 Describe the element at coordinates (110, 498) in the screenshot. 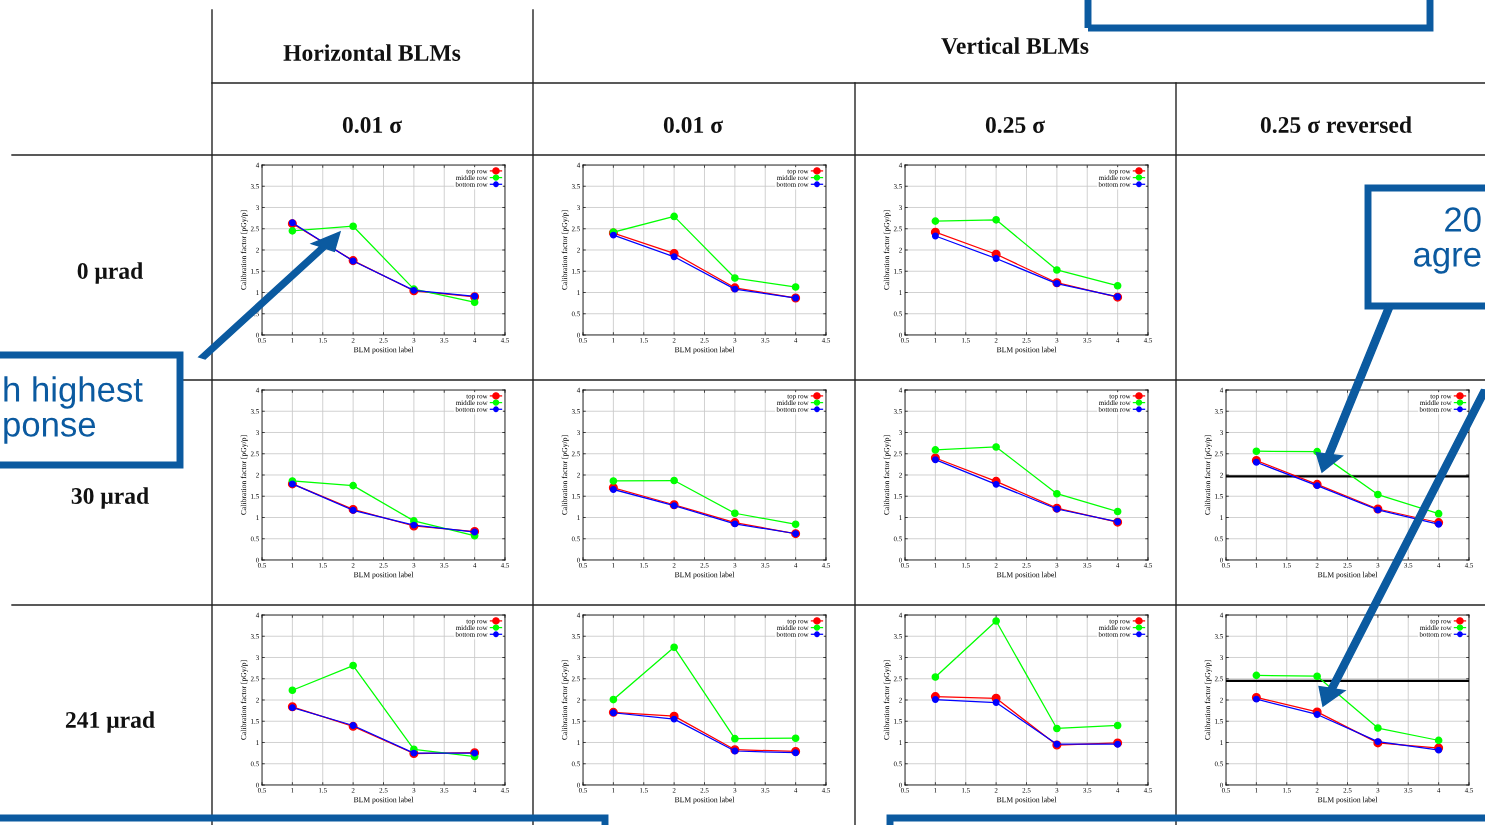

I see `text: 30 μrad` at that location.